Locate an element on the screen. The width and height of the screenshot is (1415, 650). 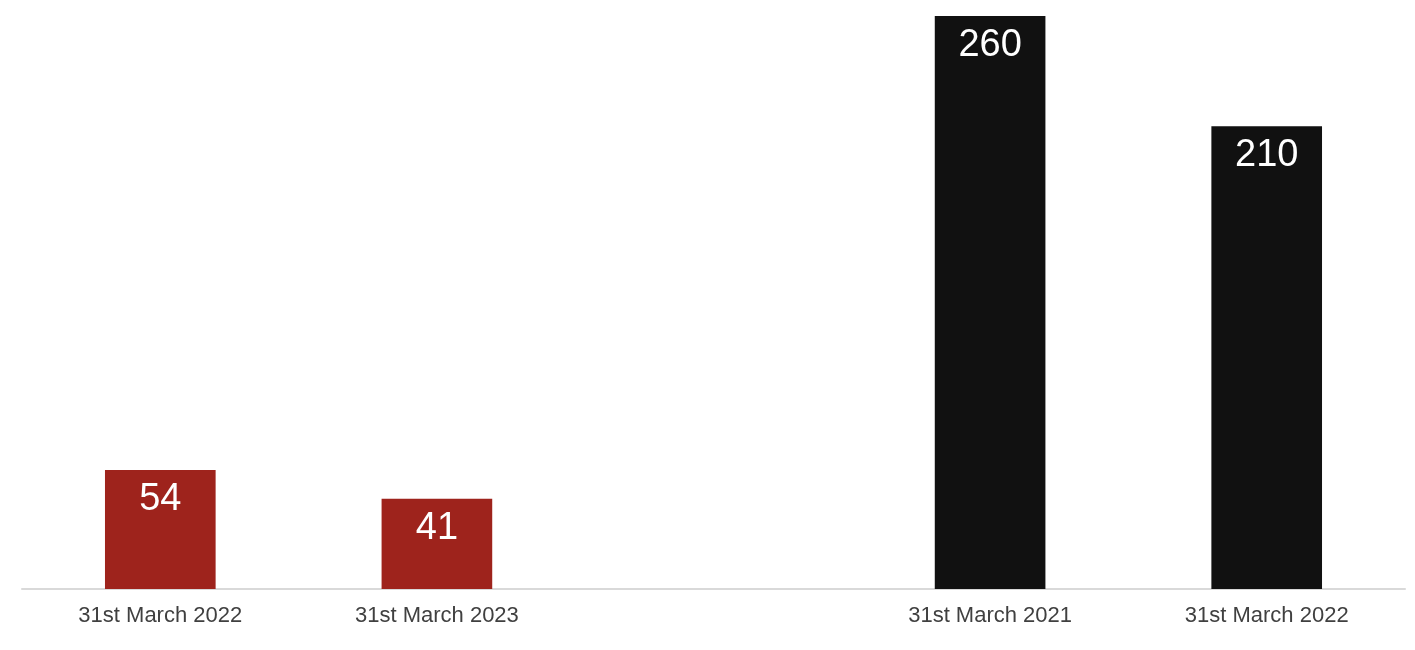
x-tick-label: 31st March 2021 is located at coordinates (990, 614).